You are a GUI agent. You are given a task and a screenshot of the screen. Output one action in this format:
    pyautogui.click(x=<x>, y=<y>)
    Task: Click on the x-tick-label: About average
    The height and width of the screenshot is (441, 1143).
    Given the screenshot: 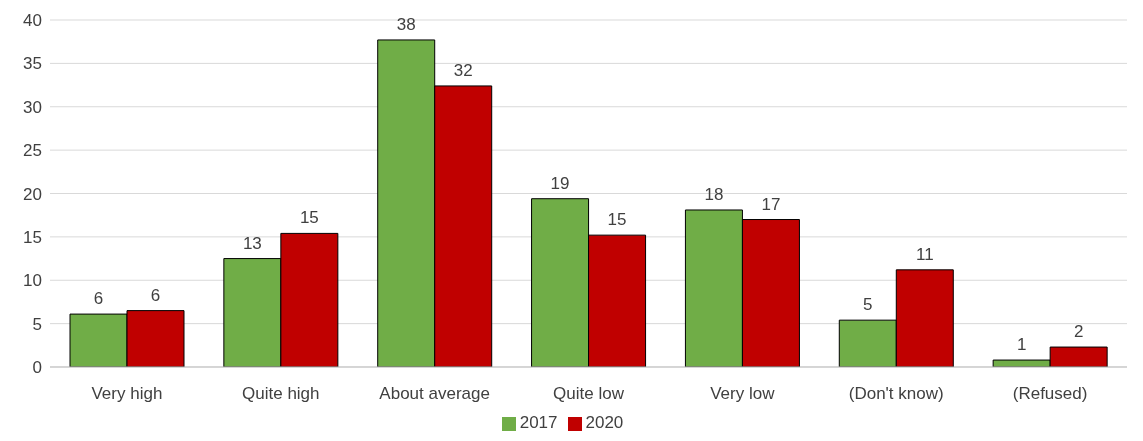 What is the action you would take?
    pyautogui.click(x=434, y=394)
    